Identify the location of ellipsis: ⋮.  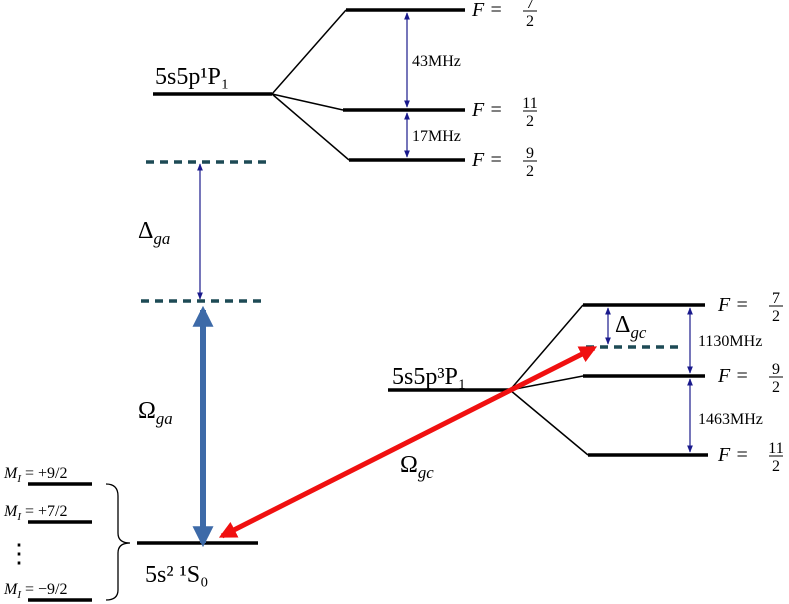
(19, 553).